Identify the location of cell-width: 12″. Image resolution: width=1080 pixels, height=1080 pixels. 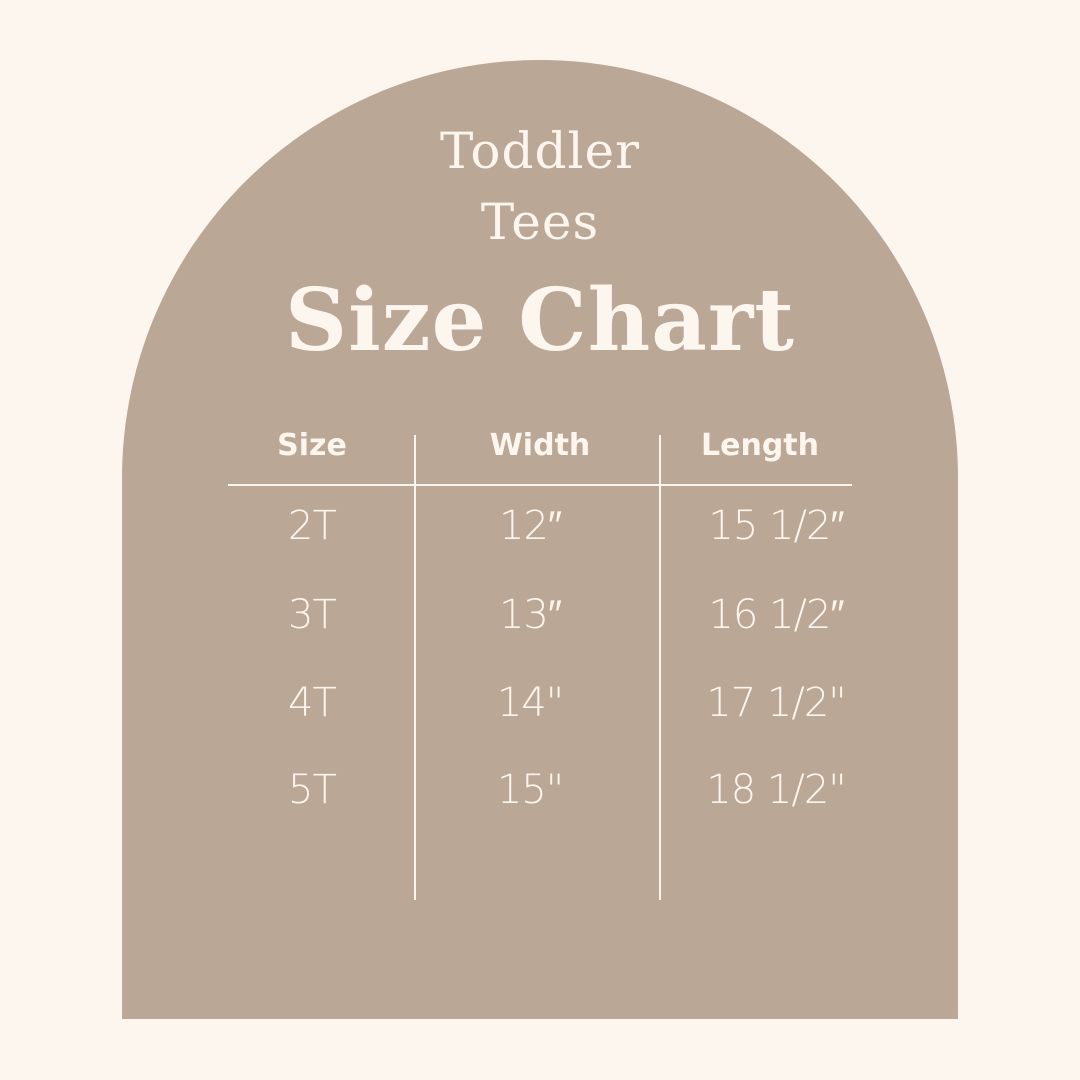
(530, 526).